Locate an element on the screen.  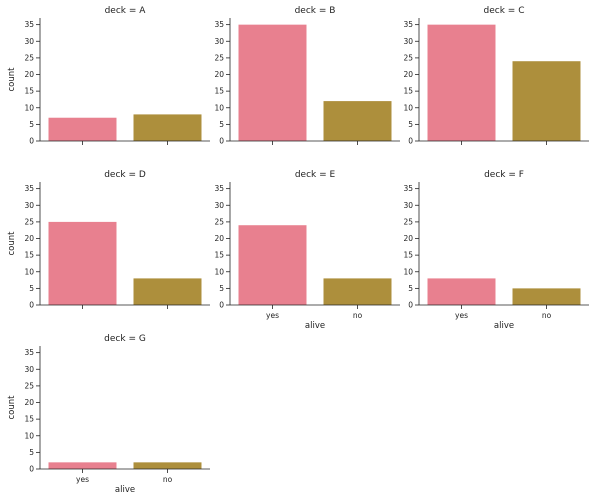
bar-deck-b-yes is located at coordinates (272, 82).